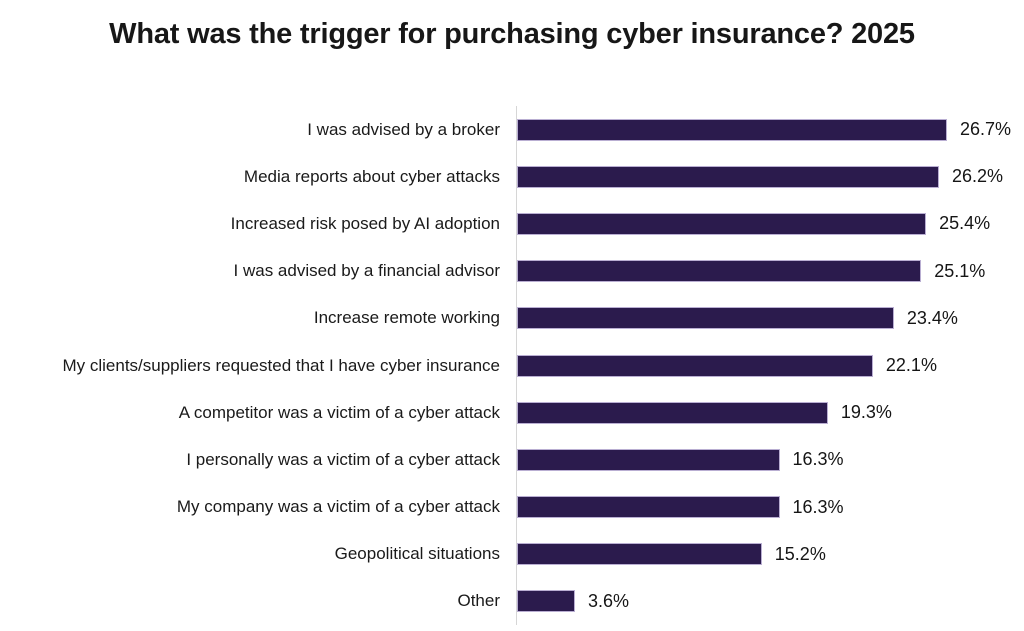  I want to click on bar-track: 25.4%, so click(770, 224).